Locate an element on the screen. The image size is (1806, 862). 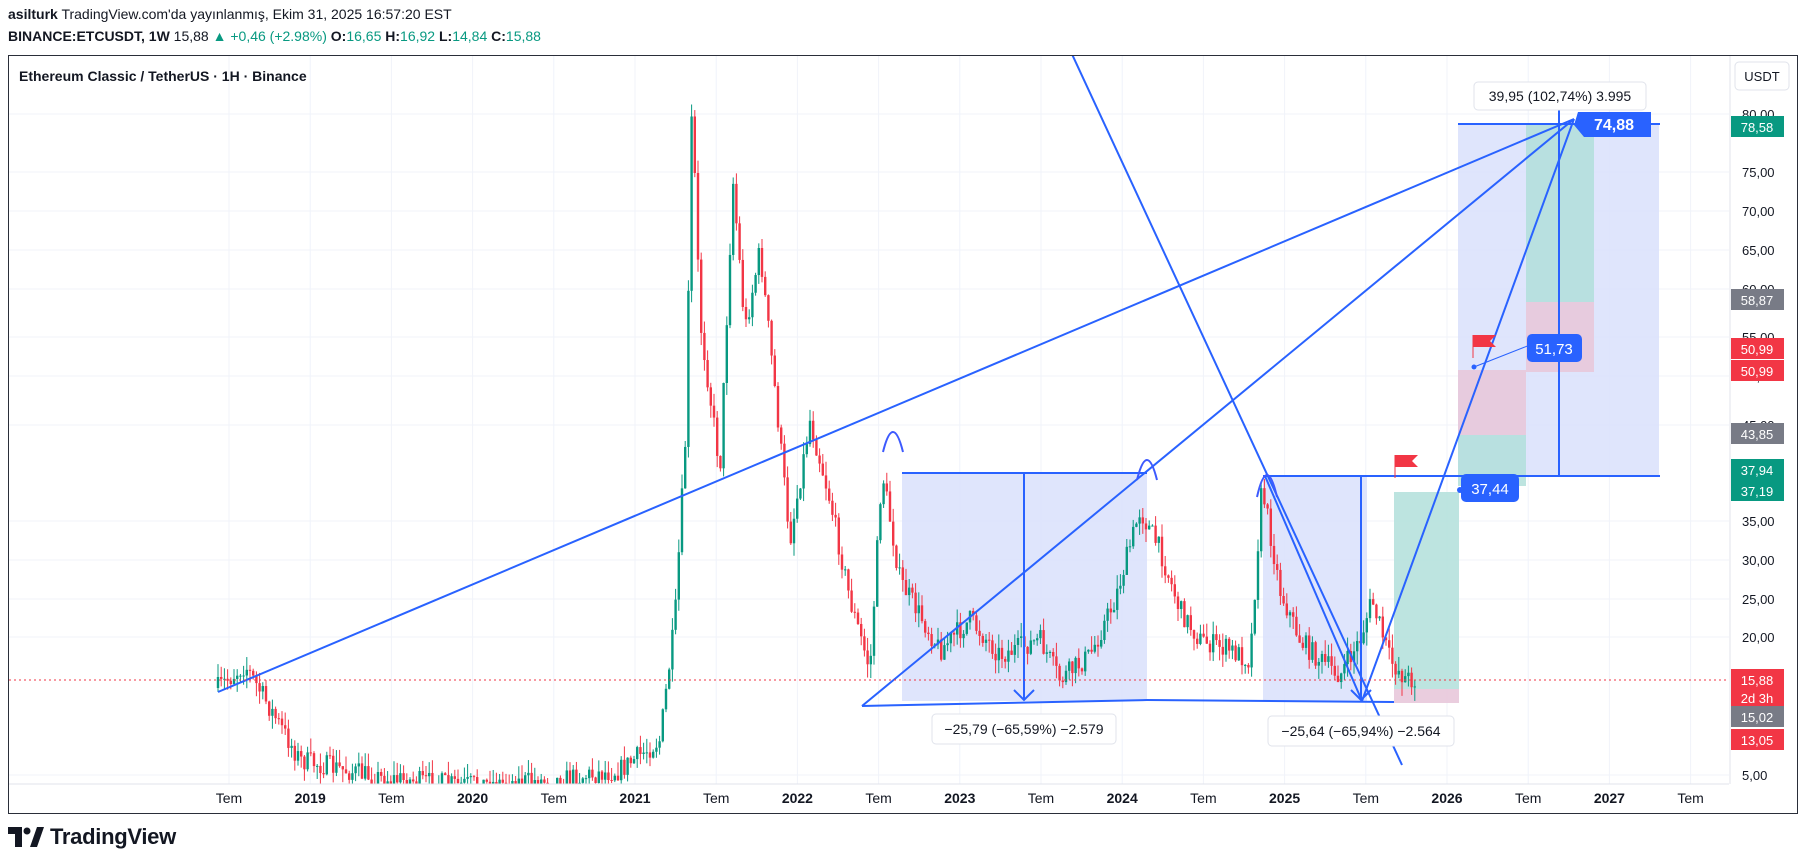
trend-line-projection is located at coordinates (1468, 410).